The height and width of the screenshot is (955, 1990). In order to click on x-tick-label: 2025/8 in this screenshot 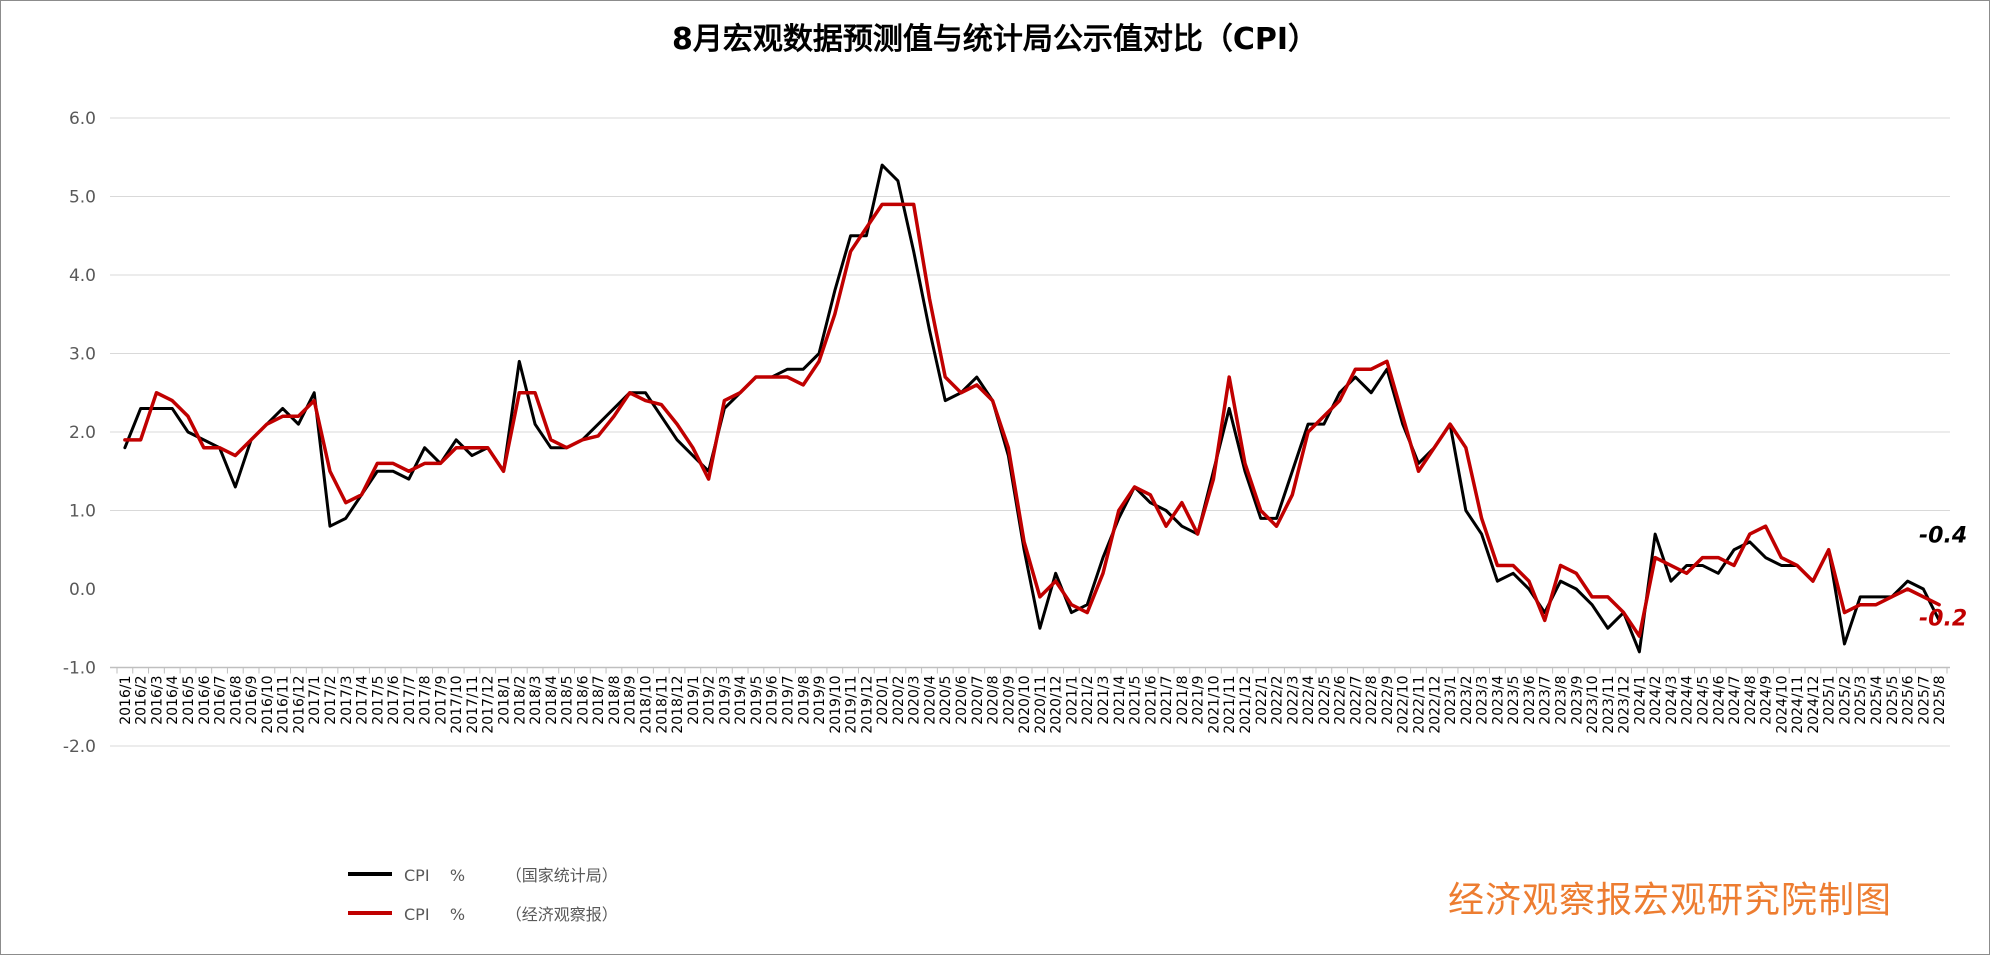, I will do `click(1940, 700)`.